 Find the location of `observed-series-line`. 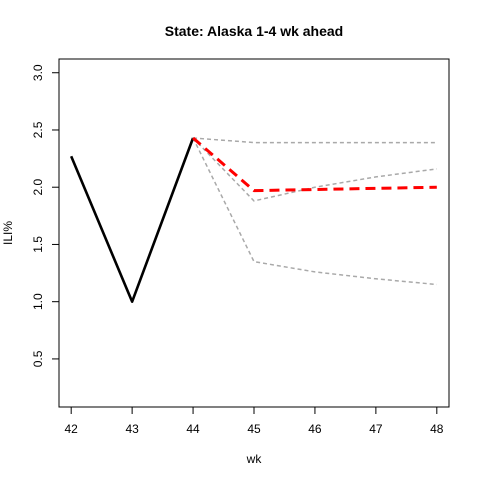

observed-series-line is located at coordinates (132, 220).